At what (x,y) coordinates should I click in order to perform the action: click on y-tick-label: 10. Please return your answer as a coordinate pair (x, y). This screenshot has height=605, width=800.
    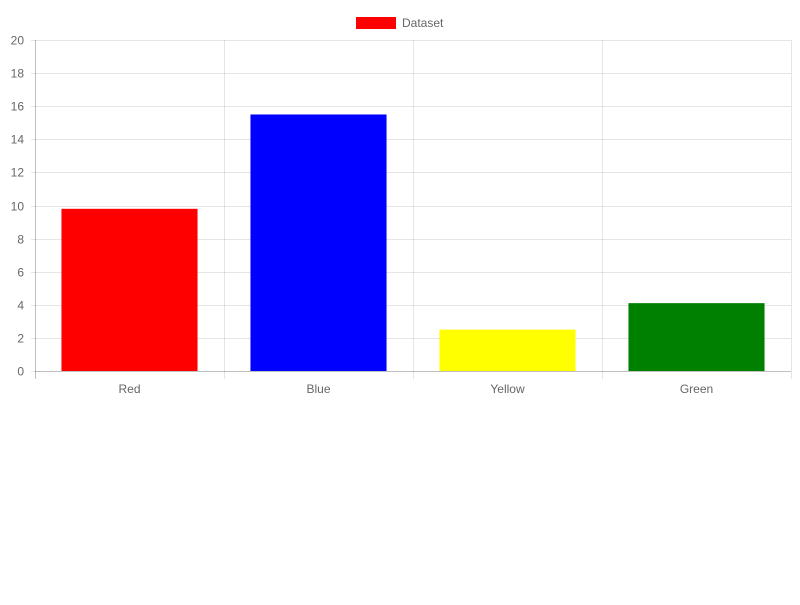
    Looking at the image, I should click on (18, 207).